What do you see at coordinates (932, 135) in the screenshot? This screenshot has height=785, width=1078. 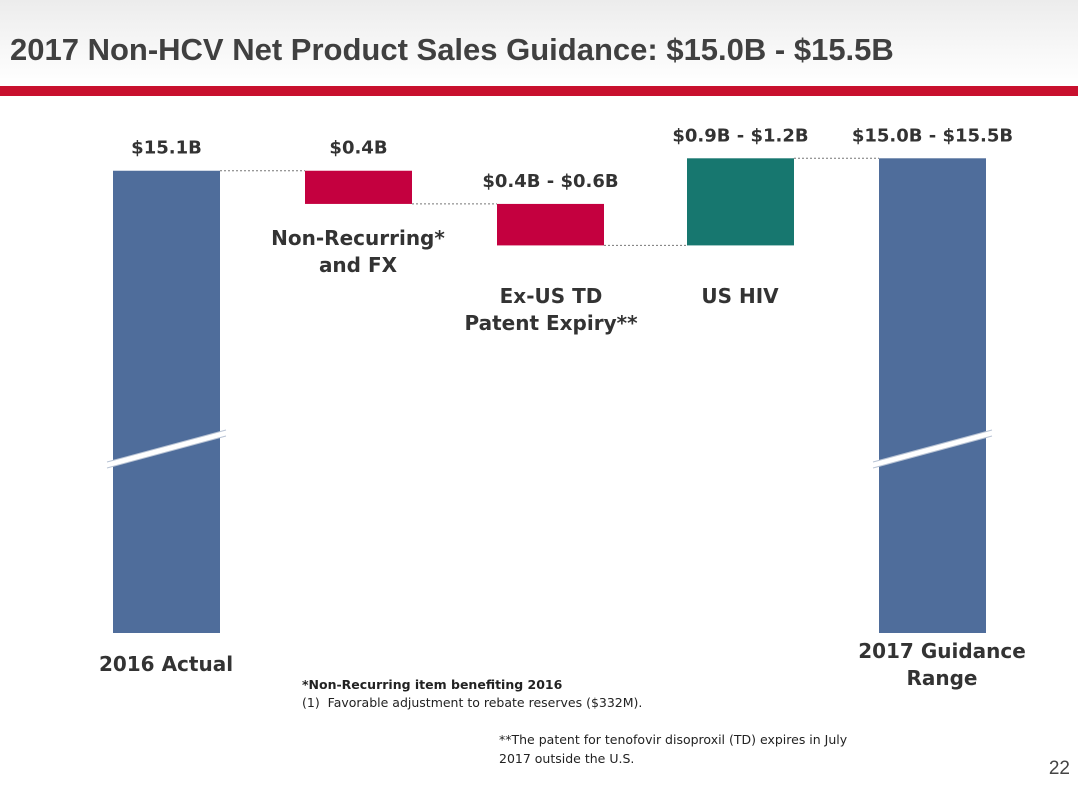 I see `value-label-guidance_2017: $15.0B - $15.5B` at bounding box center [932, 135].